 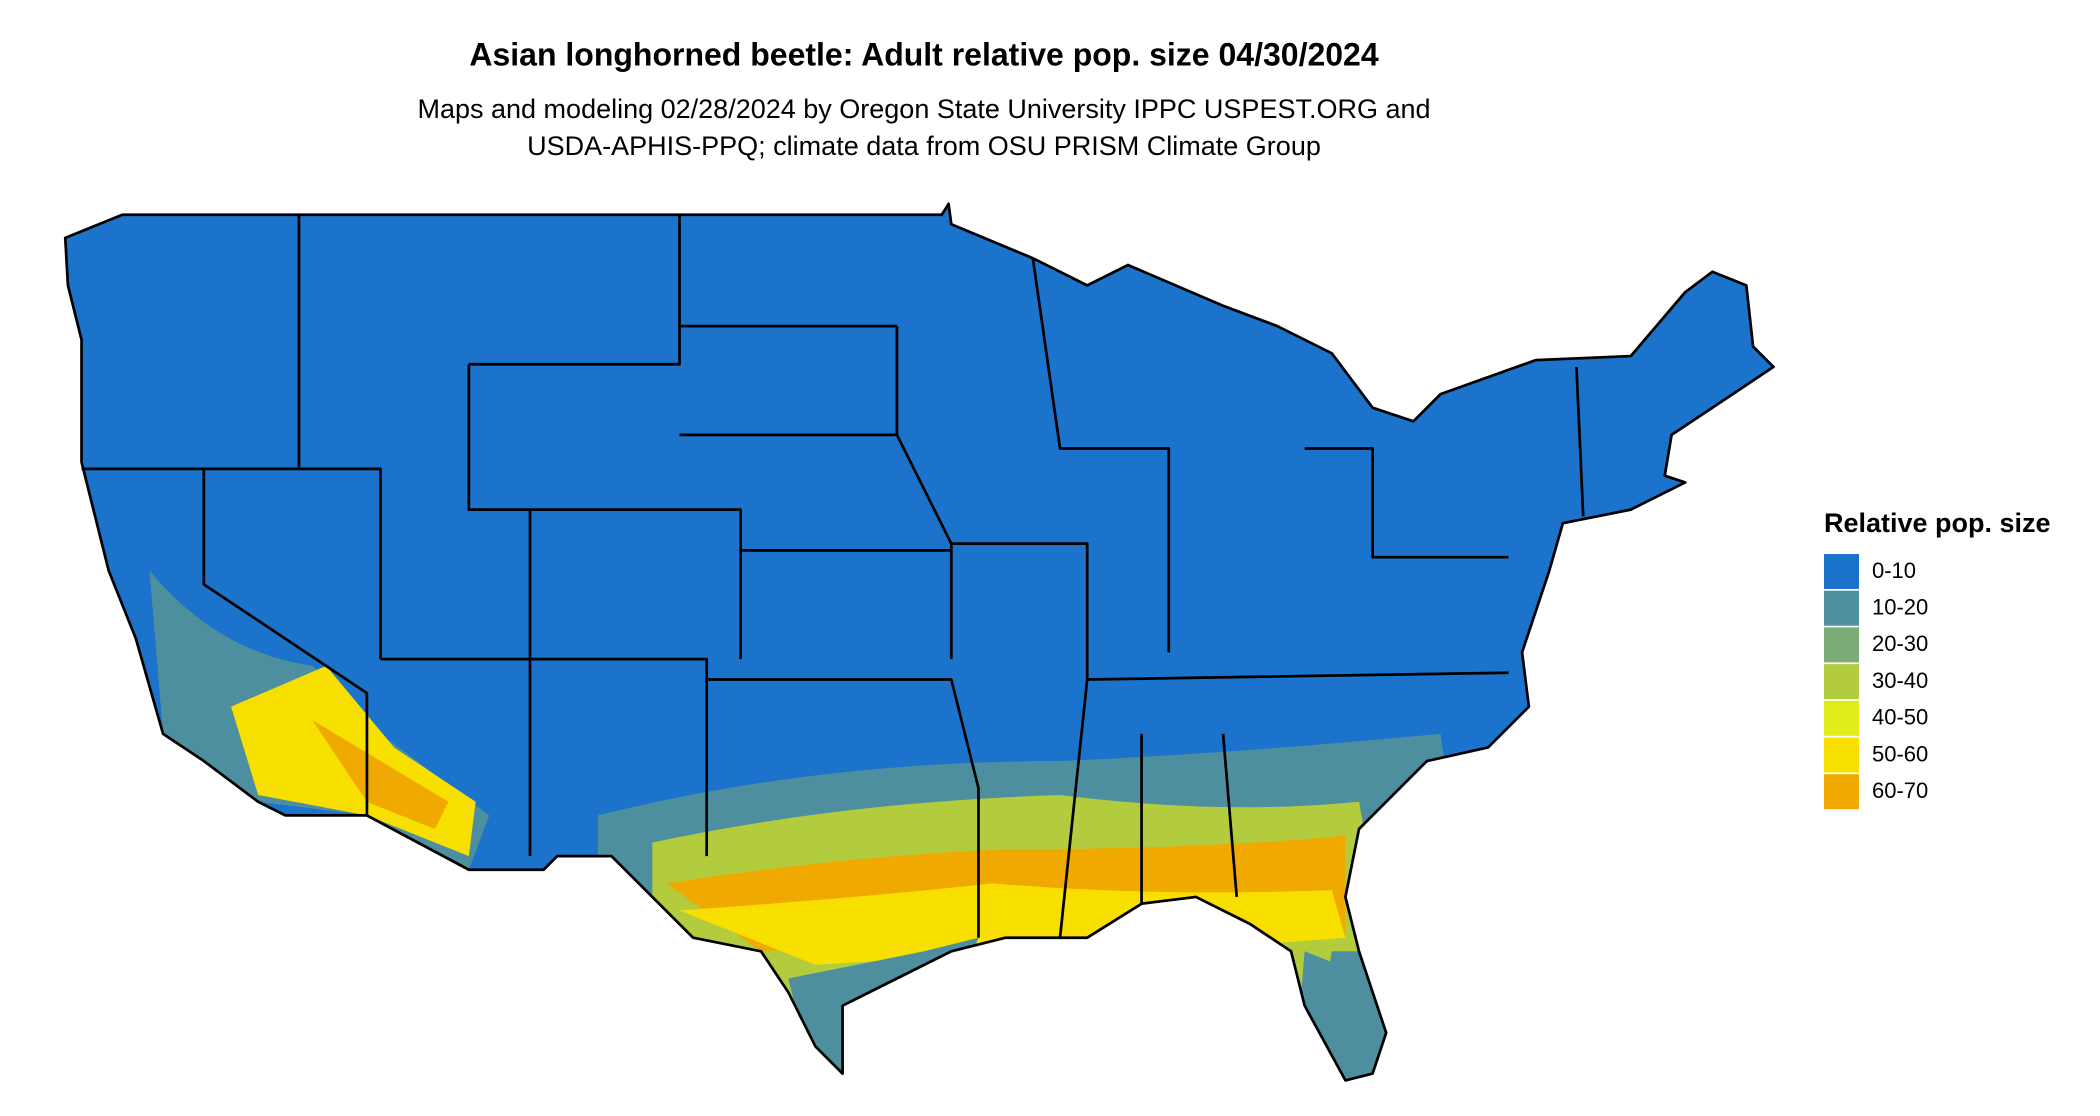 I want to click on legend-label: 40-50, so click(x=1900, y=717).